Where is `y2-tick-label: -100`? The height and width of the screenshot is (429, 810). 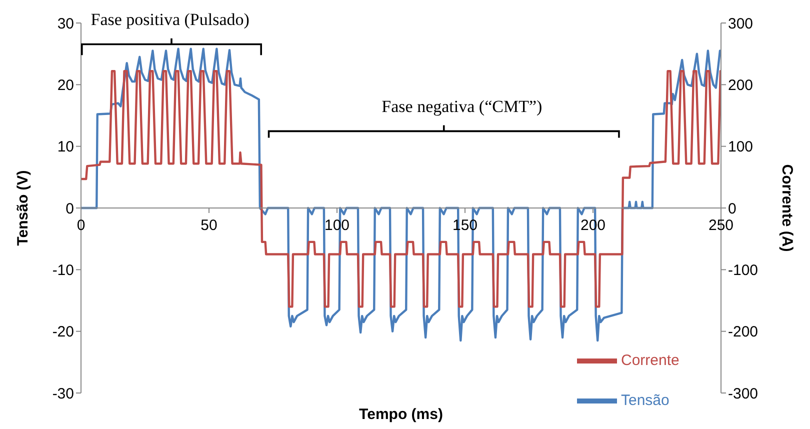
y2-tick-label: -100 is located at coordinates (743, 270).